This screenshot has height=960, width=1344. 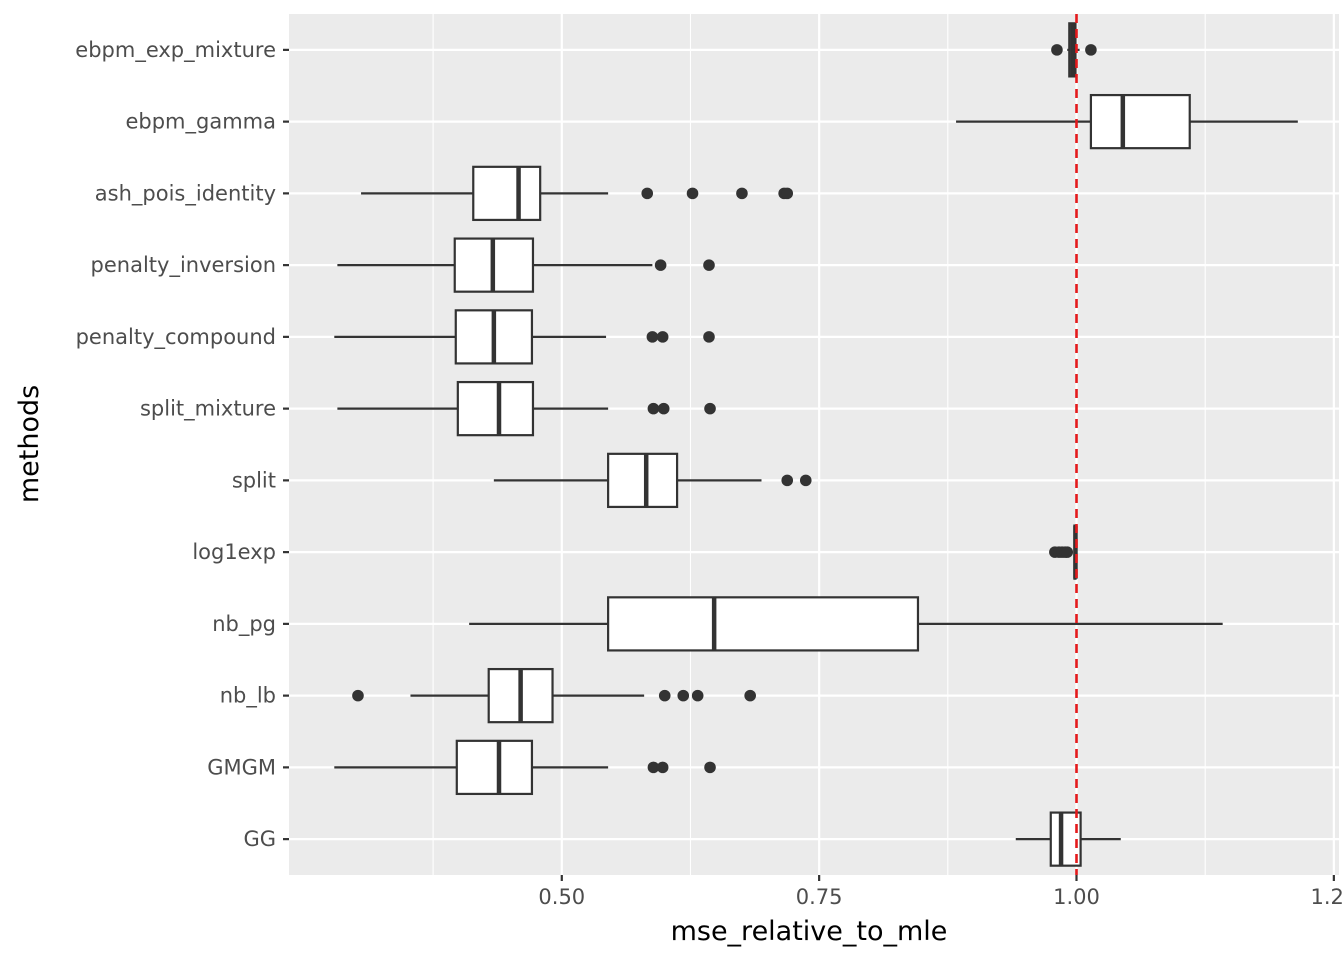 I want to click on y-tick-label: nb_pg, so click(x=244, y=624).